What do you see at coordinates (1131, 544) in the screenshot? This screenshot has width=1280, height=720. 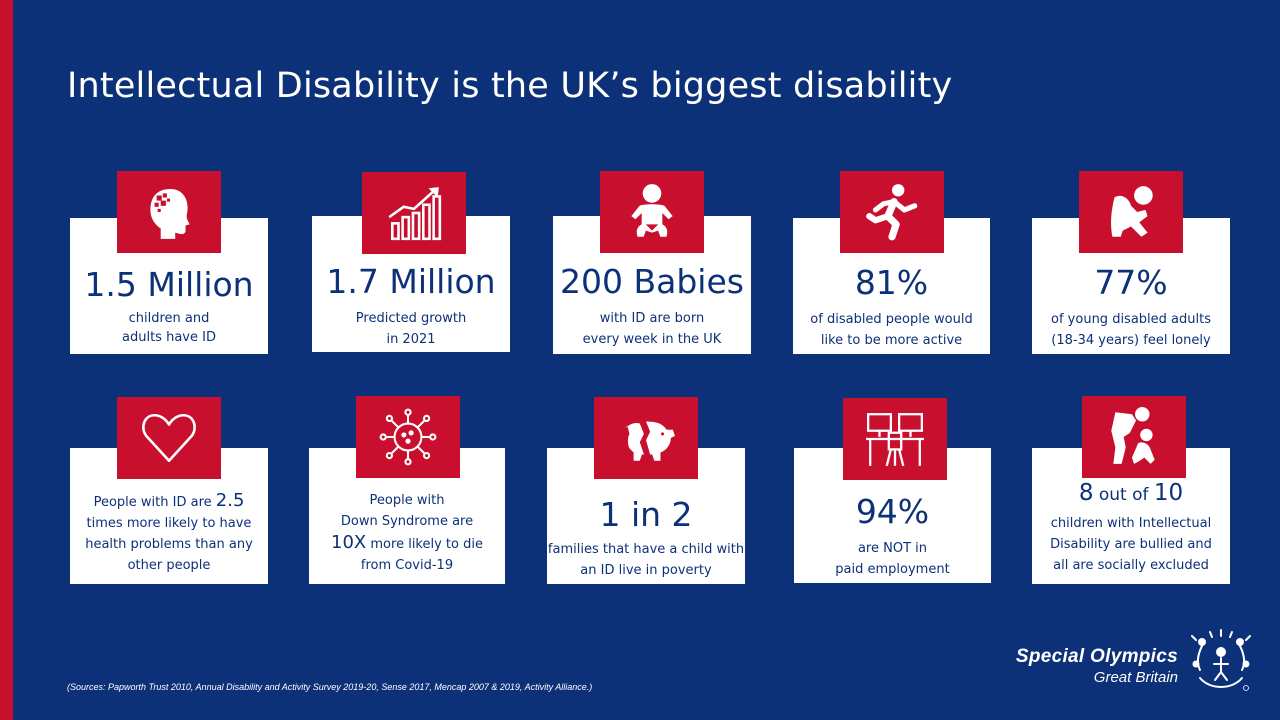 I see `stat-desc-line2: Disability are bullied and` at bounding box center [1131, 544].